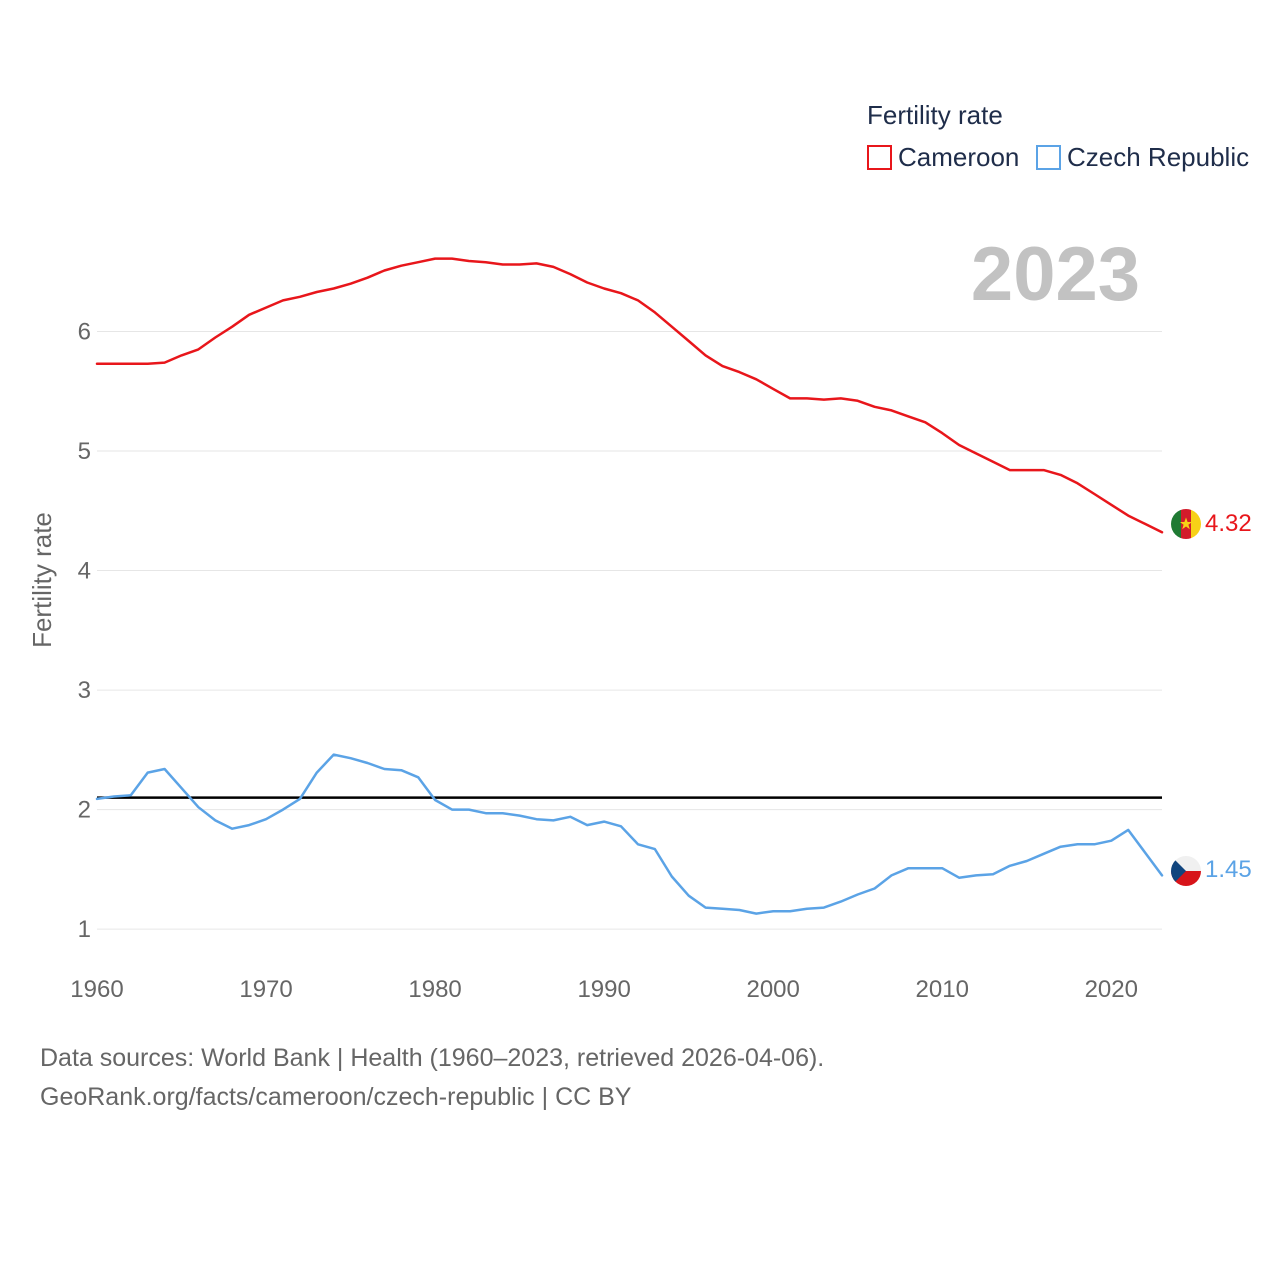 This screenshot has height=1280, width=1280. What do you see at coordinates (935, 115) in the screenshot?
I see `legend-title: Fertility rate` at bounding box center [935, 115].